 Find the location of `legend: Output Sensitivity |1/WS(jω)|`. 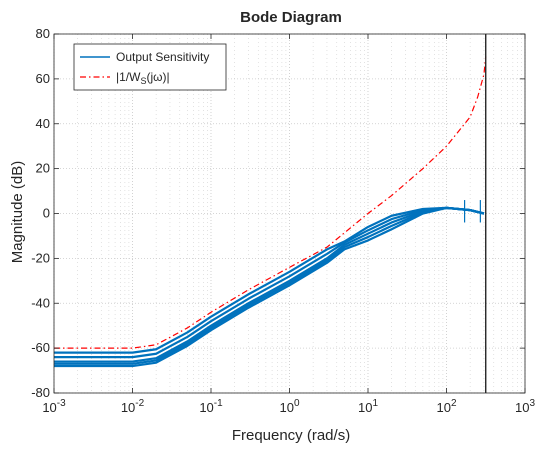

legend: Output Sensitivity |1/WS(jω)| is located at coordinates (150, 67).